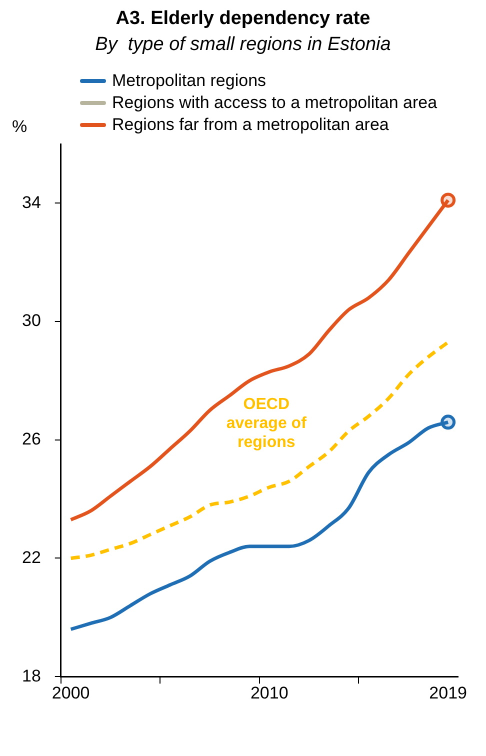  Describe the element at coordinates (31, 676) in the screenshot. I see `y-tick-label: 18` at that location.